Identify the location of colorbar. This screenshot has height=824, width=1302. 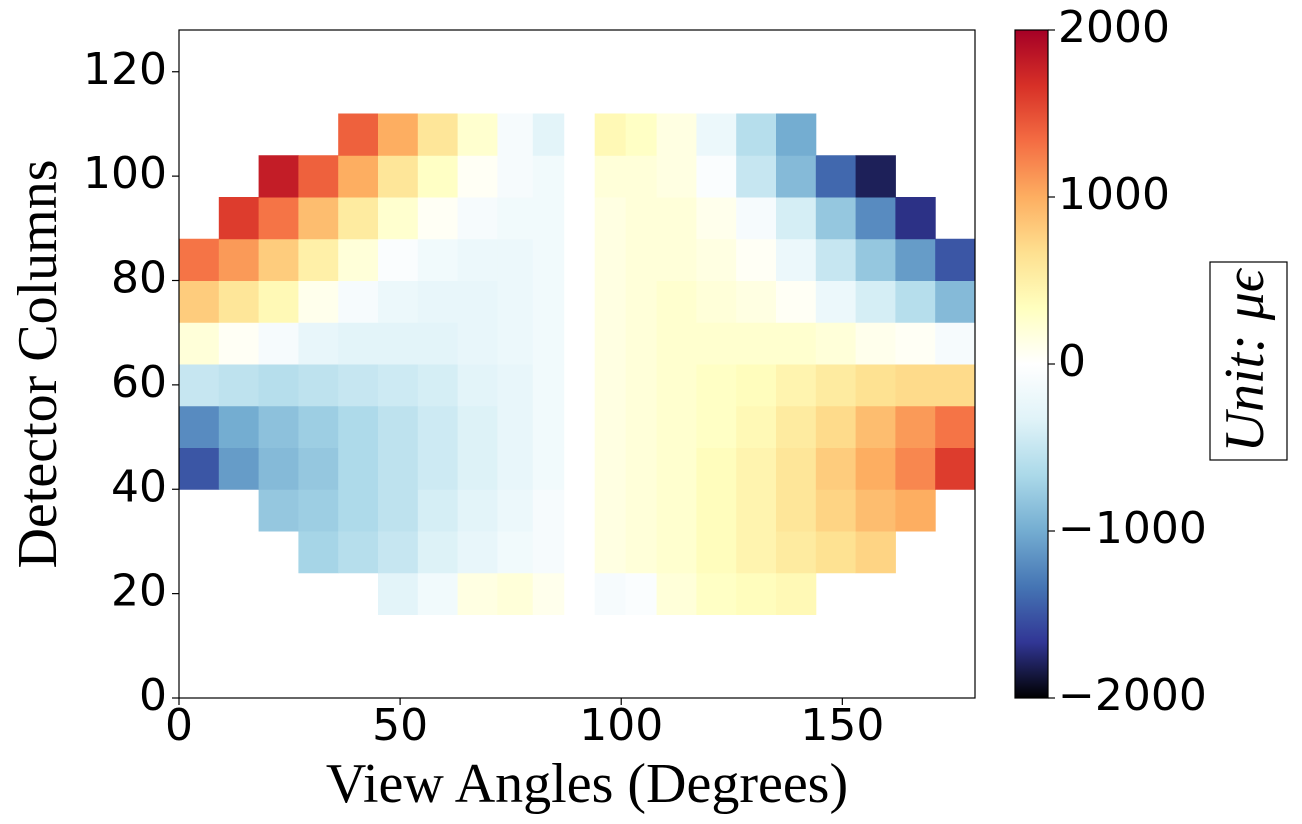
(1031, 364).